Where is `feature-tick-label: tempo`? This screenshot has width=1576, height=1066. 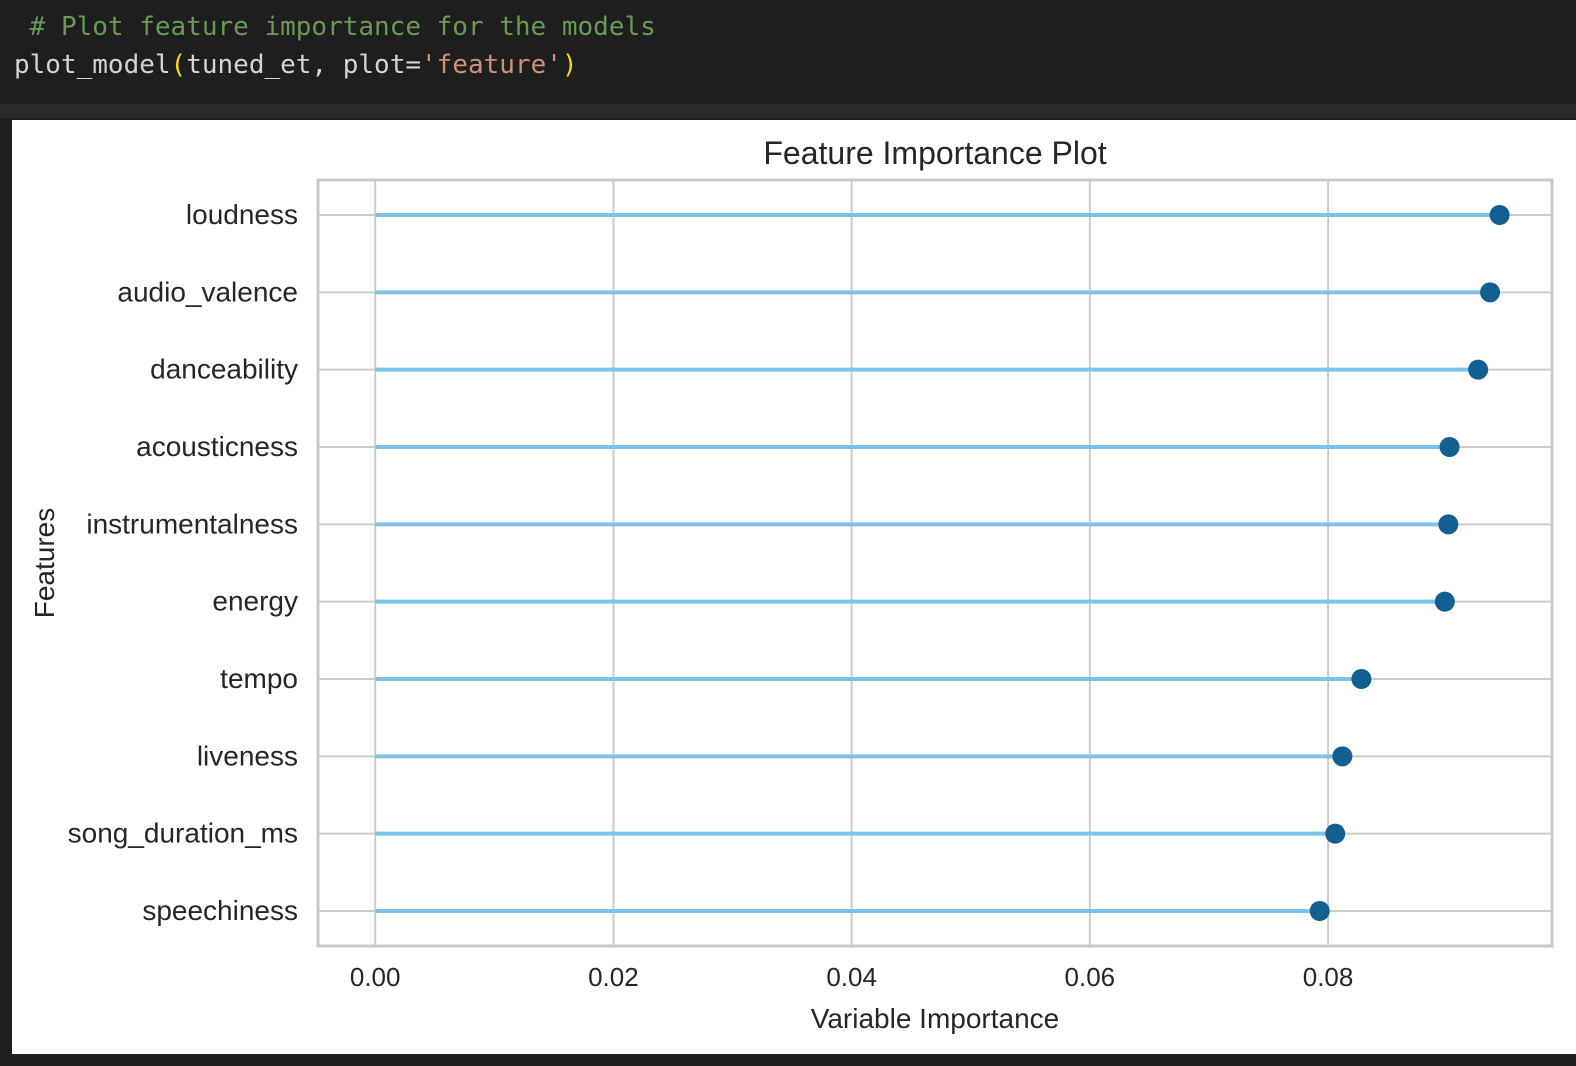
feature-tick-label: tempo is located at coordinates (259, 678).